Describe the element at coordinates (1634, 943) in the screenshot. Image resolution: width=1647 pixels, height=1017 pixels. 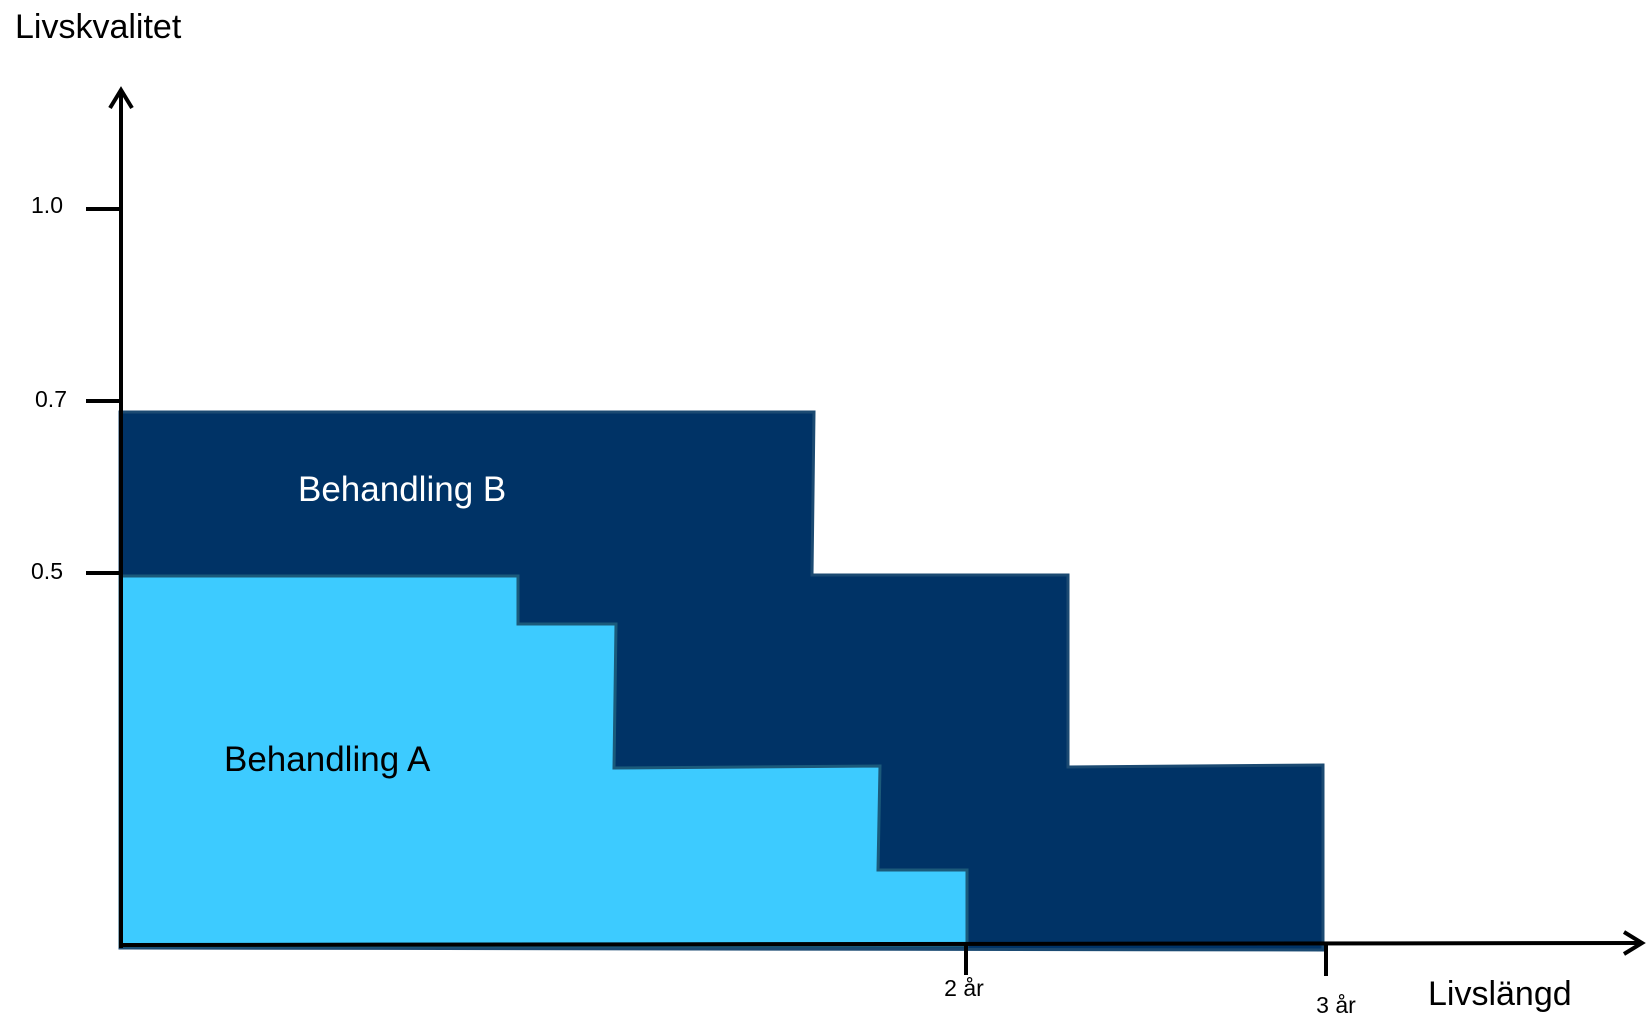
I see `x-axis-arrowhead` at that location.